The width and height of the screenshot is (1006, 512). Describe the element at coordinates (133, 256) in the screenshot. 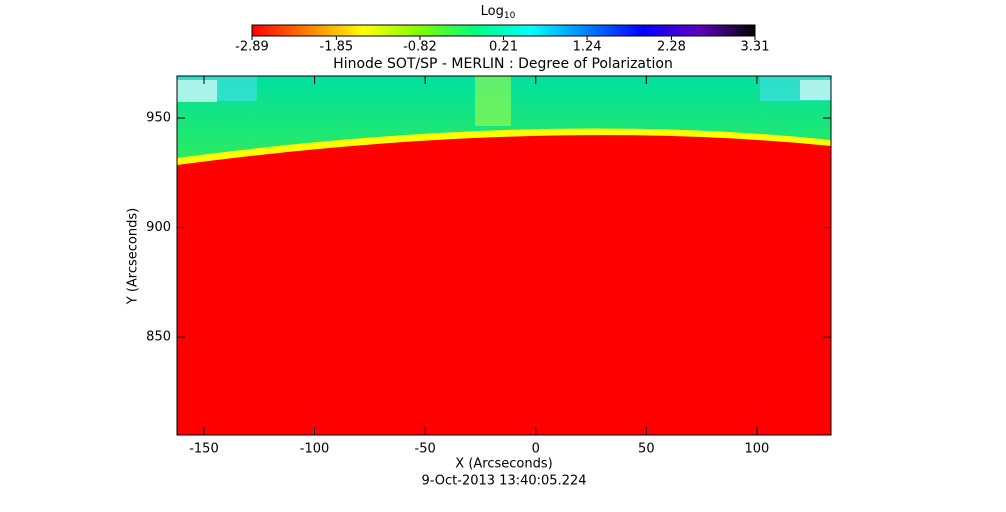

I see `y-axis-label: Y (Arcseconds)` at that location.